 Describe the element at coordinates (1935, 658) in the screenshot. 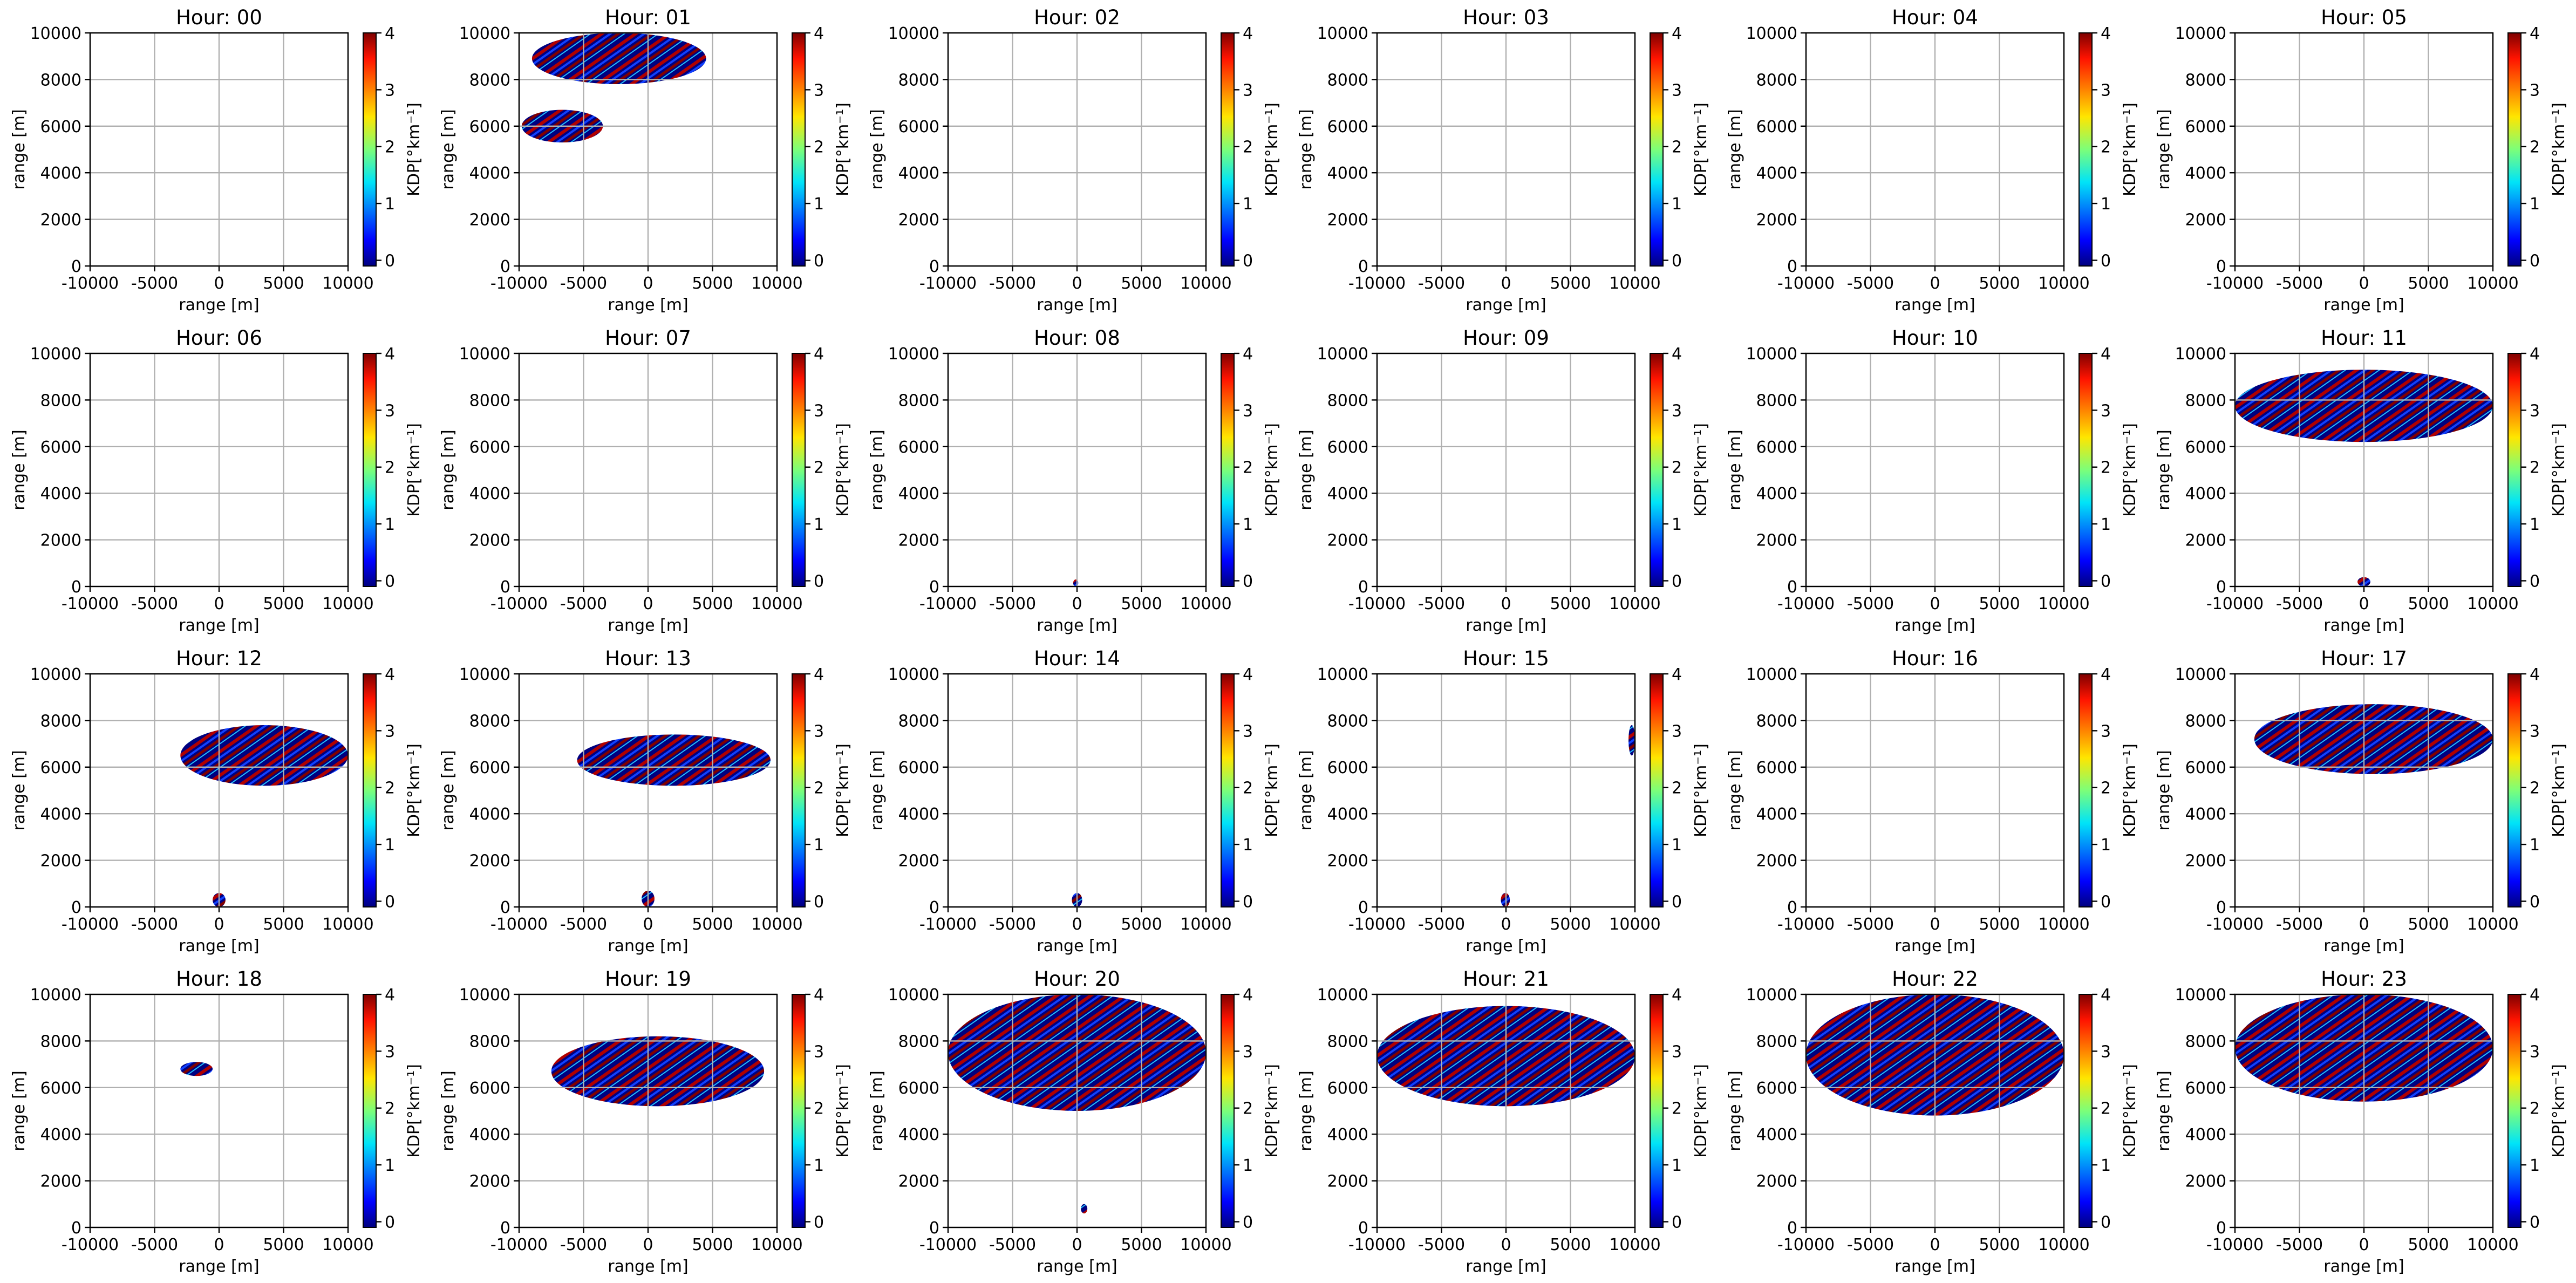

I see `panel-title: Hour: 16` at that location.